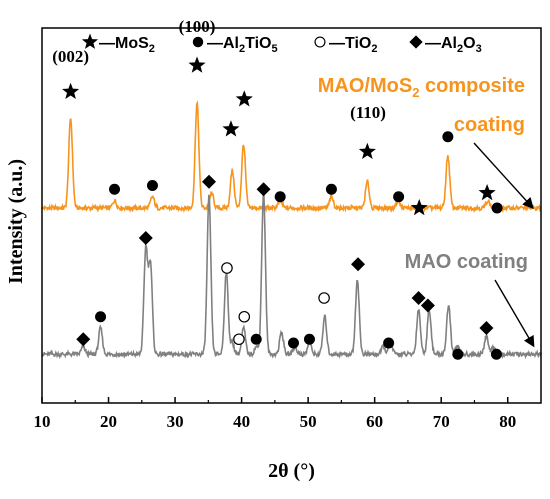 The image size is (550, 499). I want to click on x-tick-label: 40, so click(241, 421).